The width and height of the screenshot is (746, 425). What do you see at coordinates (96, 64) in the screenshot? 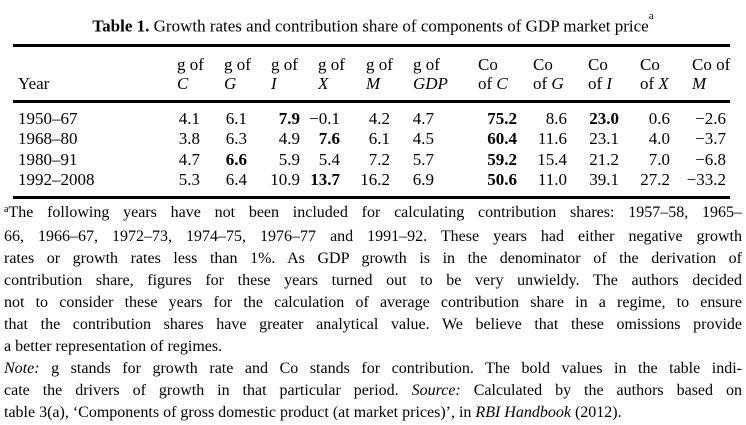
I see `column-header-line1` at bounding box center [96, 64].